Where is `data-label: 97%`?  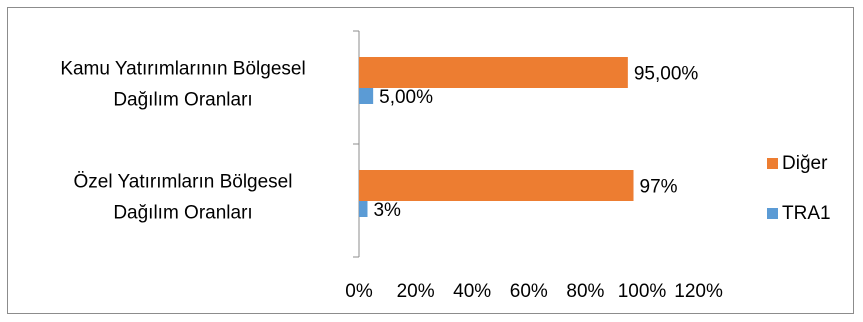
data-label: 97% is located at coordinates (659, 187).